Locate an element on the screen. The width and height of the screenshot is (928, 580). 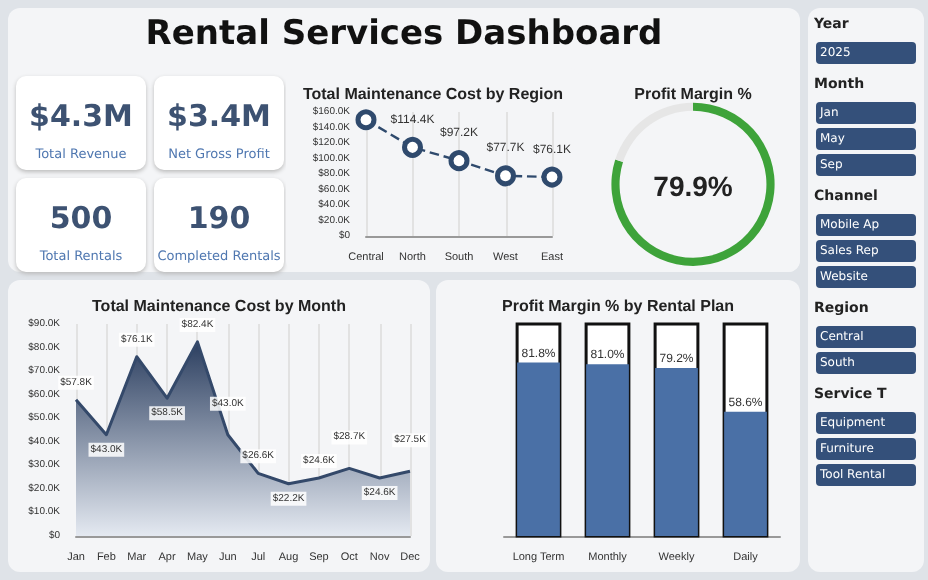
text: 500 is located at coordinates (81, 218).